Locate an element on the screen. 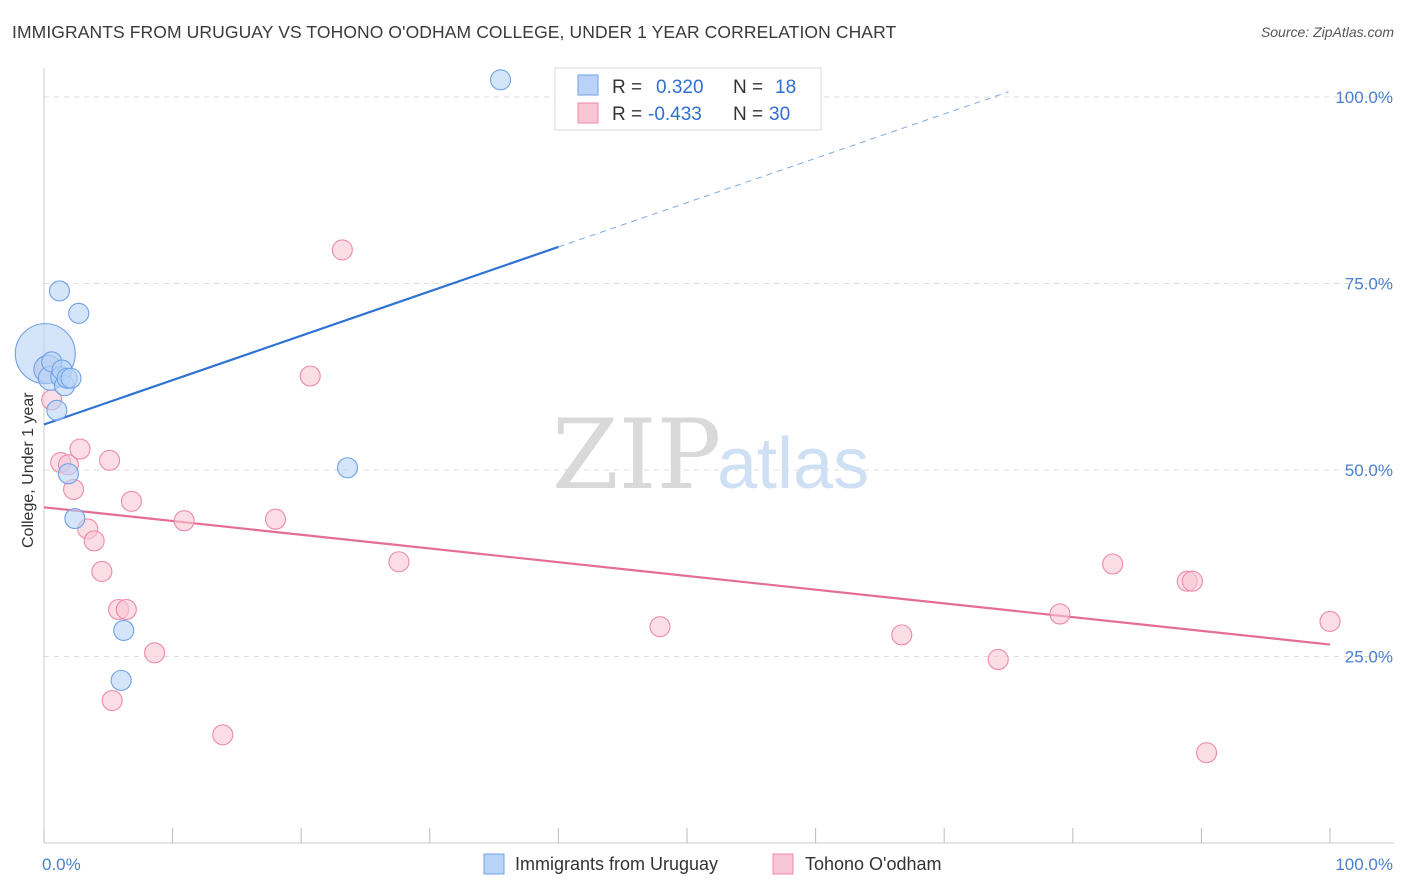 This screenshot has width=1406, height=892. legend-n-value-2: 30 is located at coordinates (779, 114).